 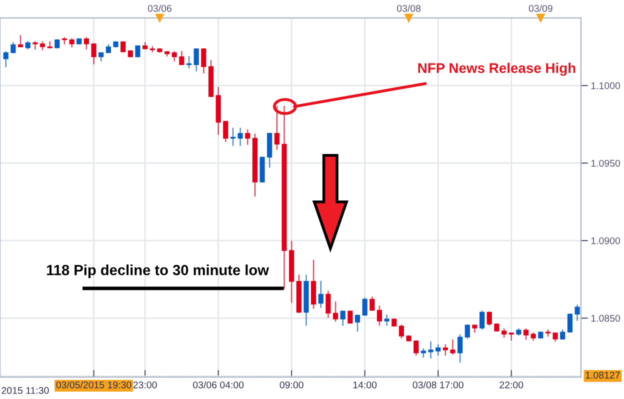 I want to click on text: 03/08, so click(x=409, y=8).